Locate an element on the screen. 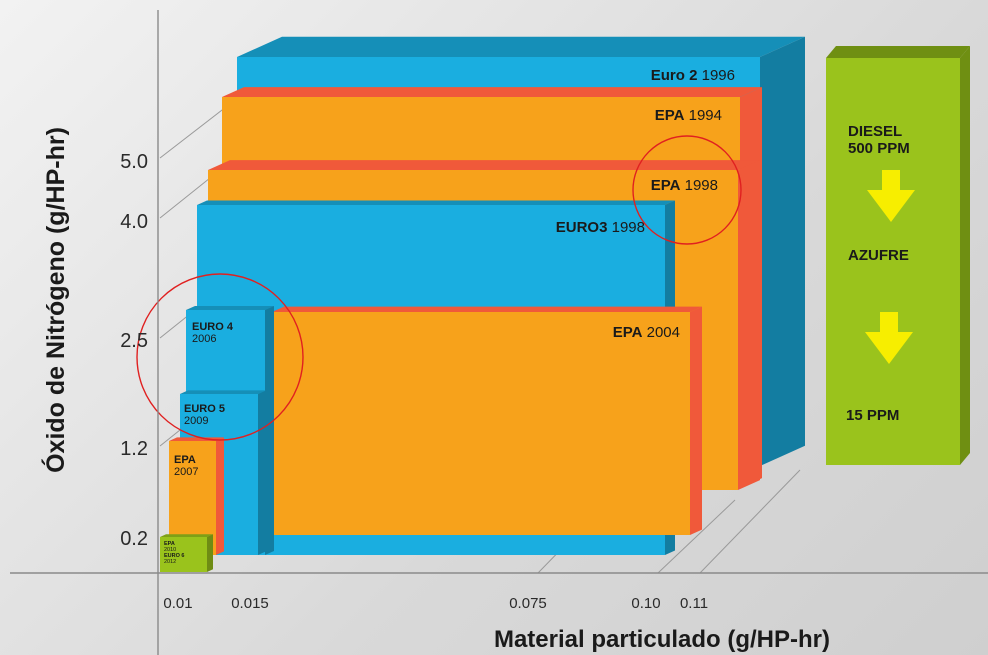 The image size is (988, 655). y-tick-label: 0.2 is located at coordinates (134, 539).